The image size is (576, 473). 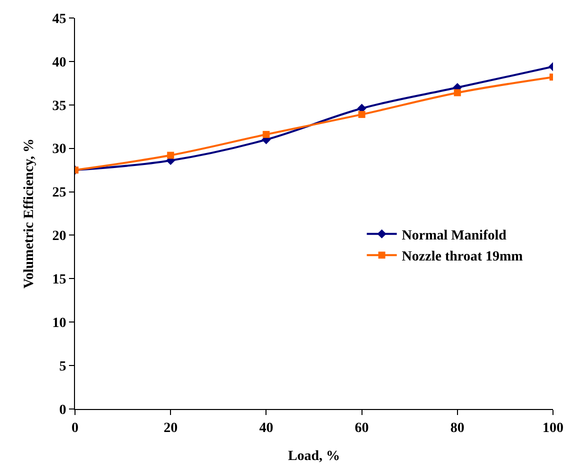 What do you see at coordinates (29, 213) in the screenshot?
I see `y-axis-title: Volumetric Efficiency, %` at bounding box center [29, 213].